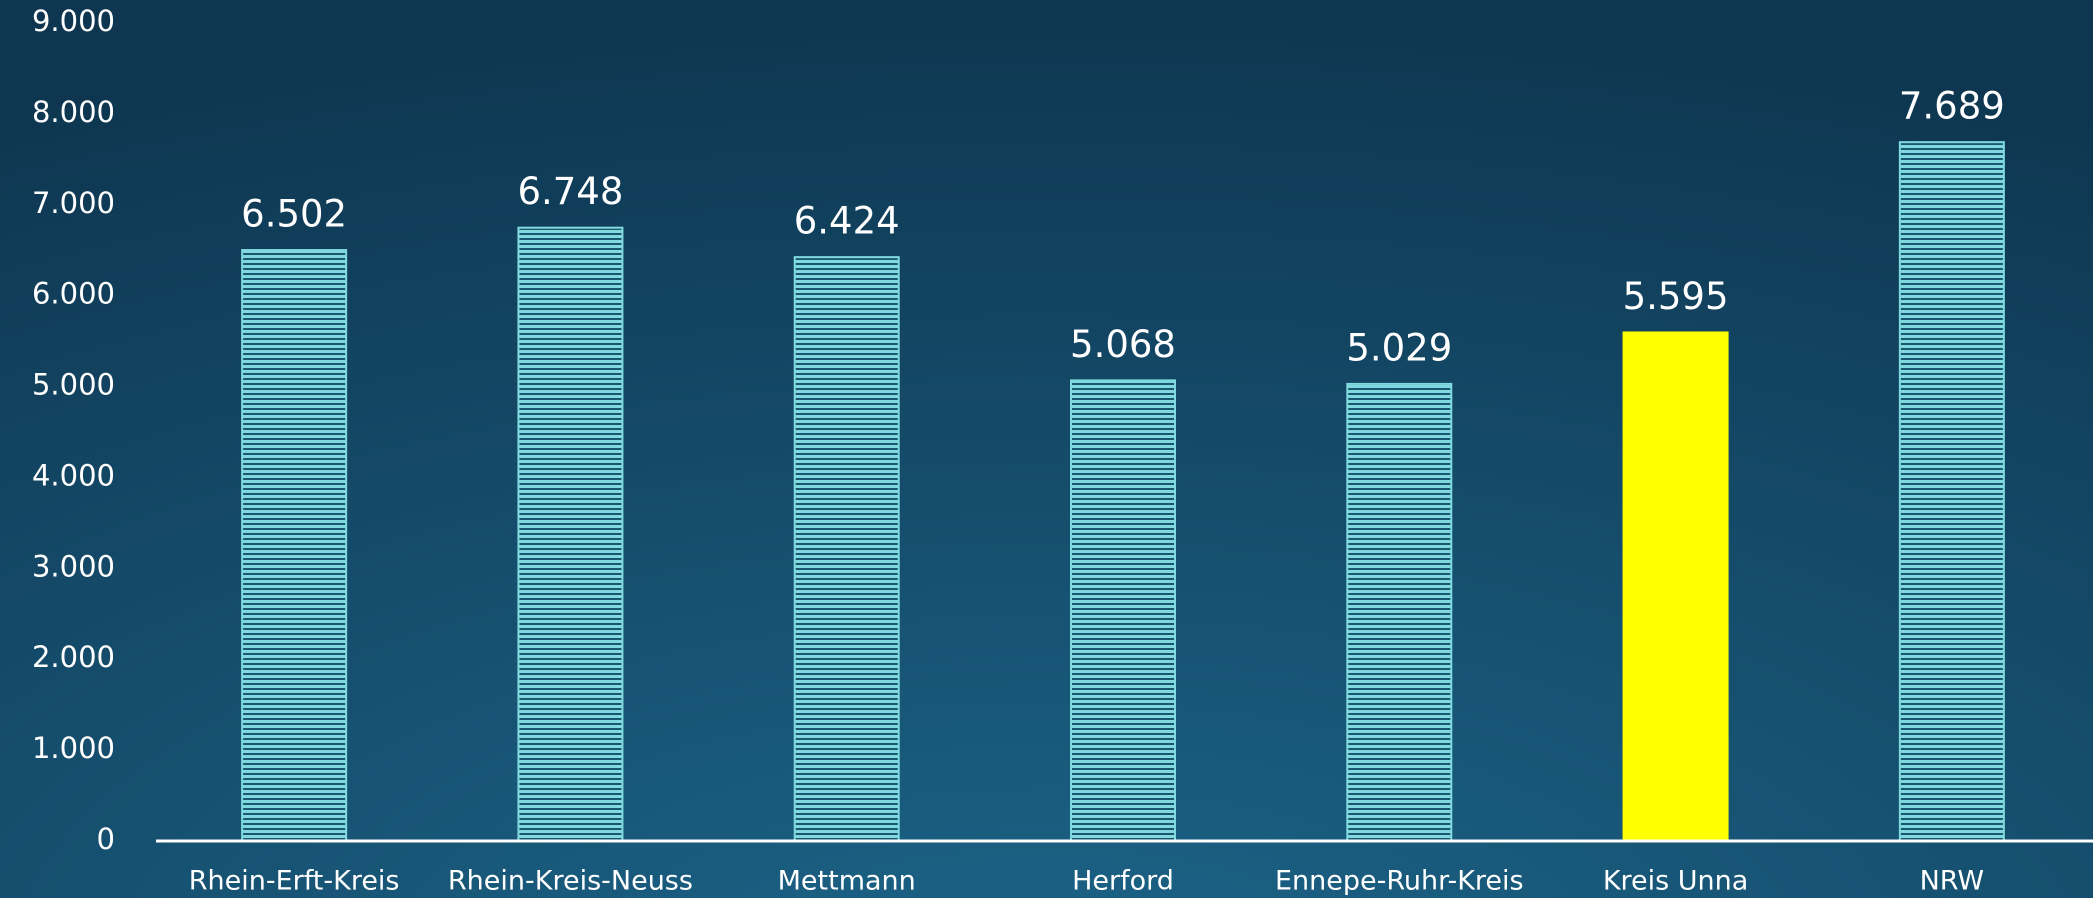 The width and height of the screenshot is (2093, 898). What do you see at coordinates (73, 21) in the screenshot?
I see `y-tick-label: 9.000` at bounding box center [73, 21].